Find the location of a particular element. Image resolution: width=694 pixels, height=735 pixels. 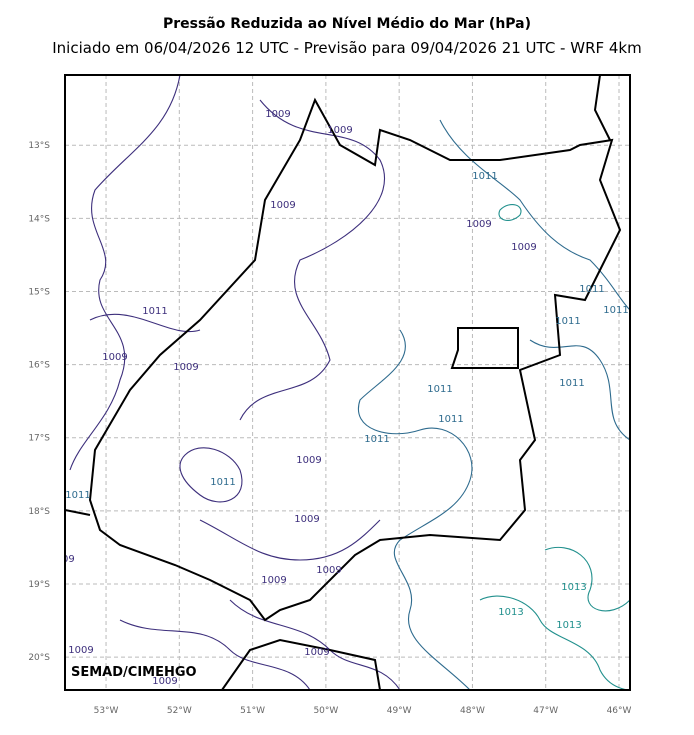

lon-tick-label: 48°W is located at coordinates (472, 711).